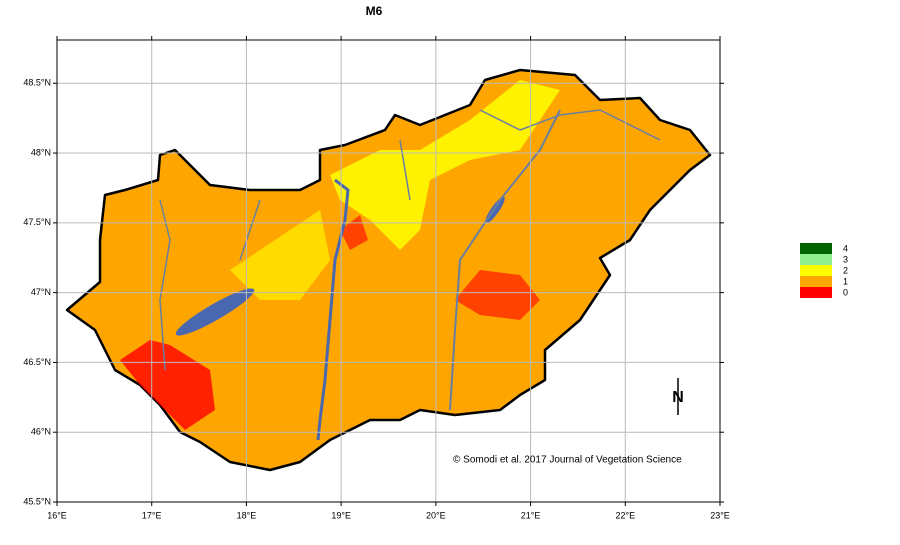 This screenshot has height=545, width=900. Describe the element at coordinates (374, 11) in the screenshot. I see `map-title: M6` at that location.